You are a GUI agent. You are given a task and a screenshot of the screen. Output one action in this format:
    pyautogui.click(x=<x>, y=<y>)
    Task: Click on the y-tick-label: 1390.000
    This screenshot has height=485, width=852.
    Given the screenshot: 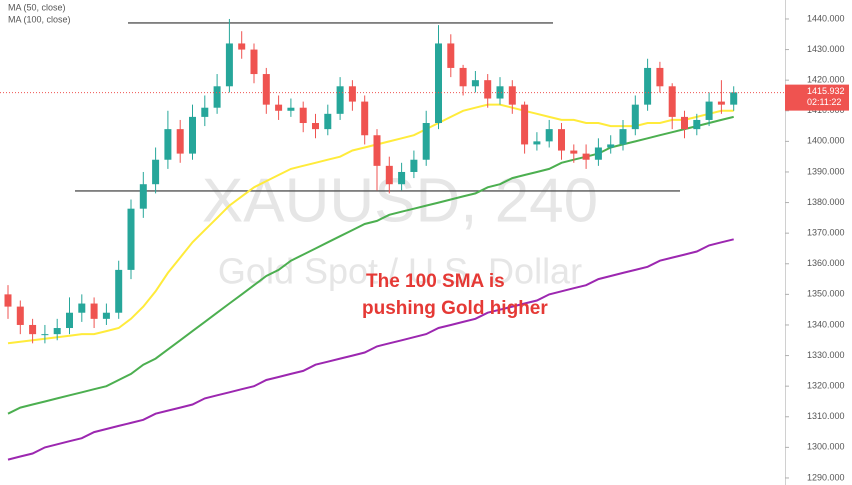 What is the action you would take?
    pyautogui.click(x=826, y=171)
    